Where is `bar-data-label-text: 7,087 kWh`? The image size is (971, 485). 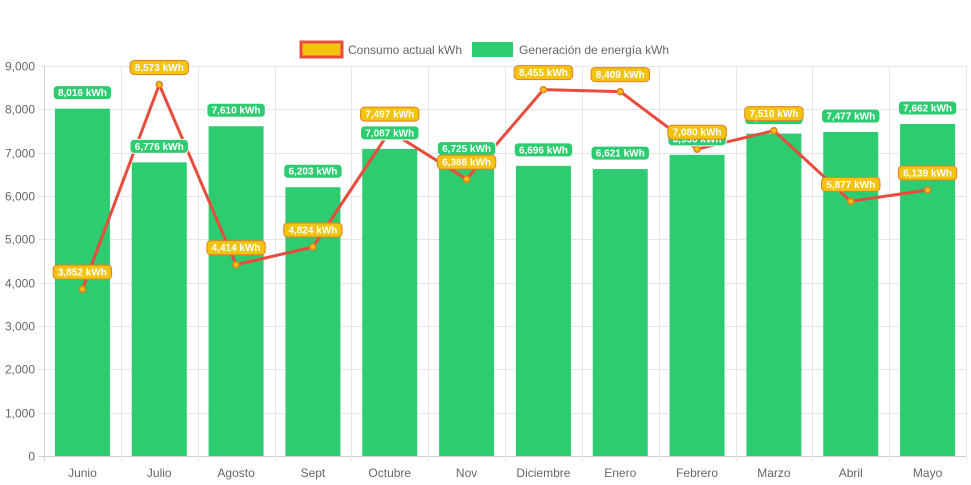 bar-data-label-text: 7,087 kWh is located at coordinates (389, 133).